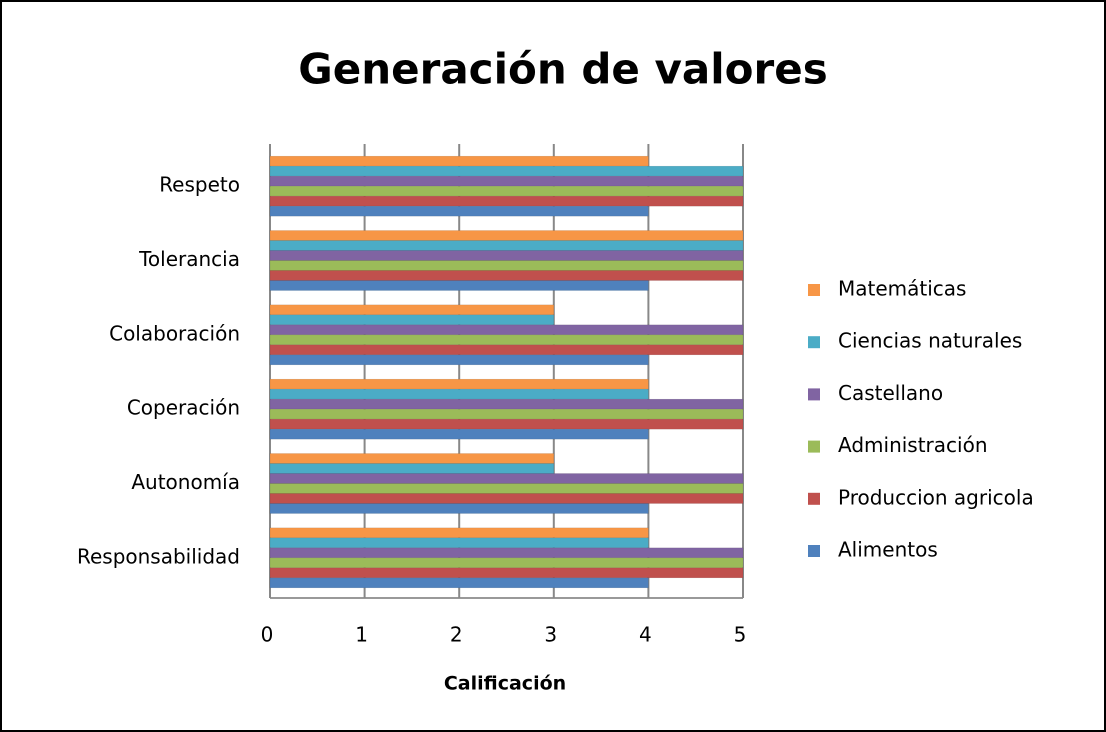 The height and width of the screenshot is (732, 1106). I want to click on y-tick-label: Responsabilidad, so click(158, 556).